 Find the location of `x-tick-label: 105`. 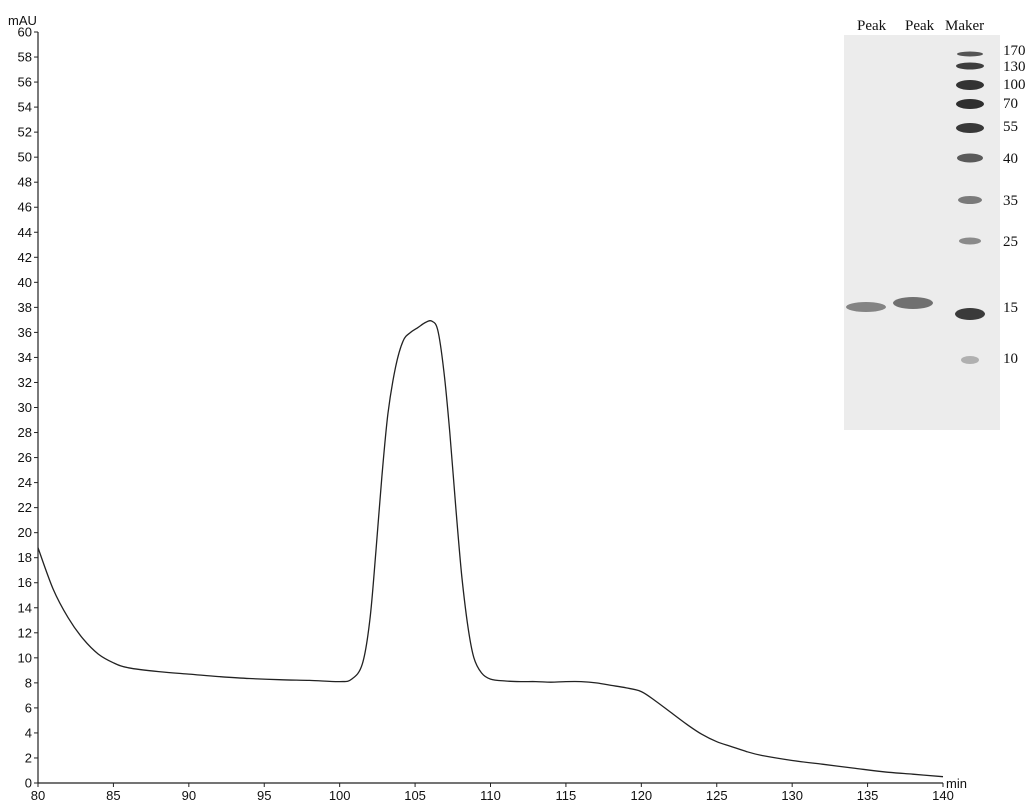

x-tick-label: 105 is located at coordinates (415, 794).